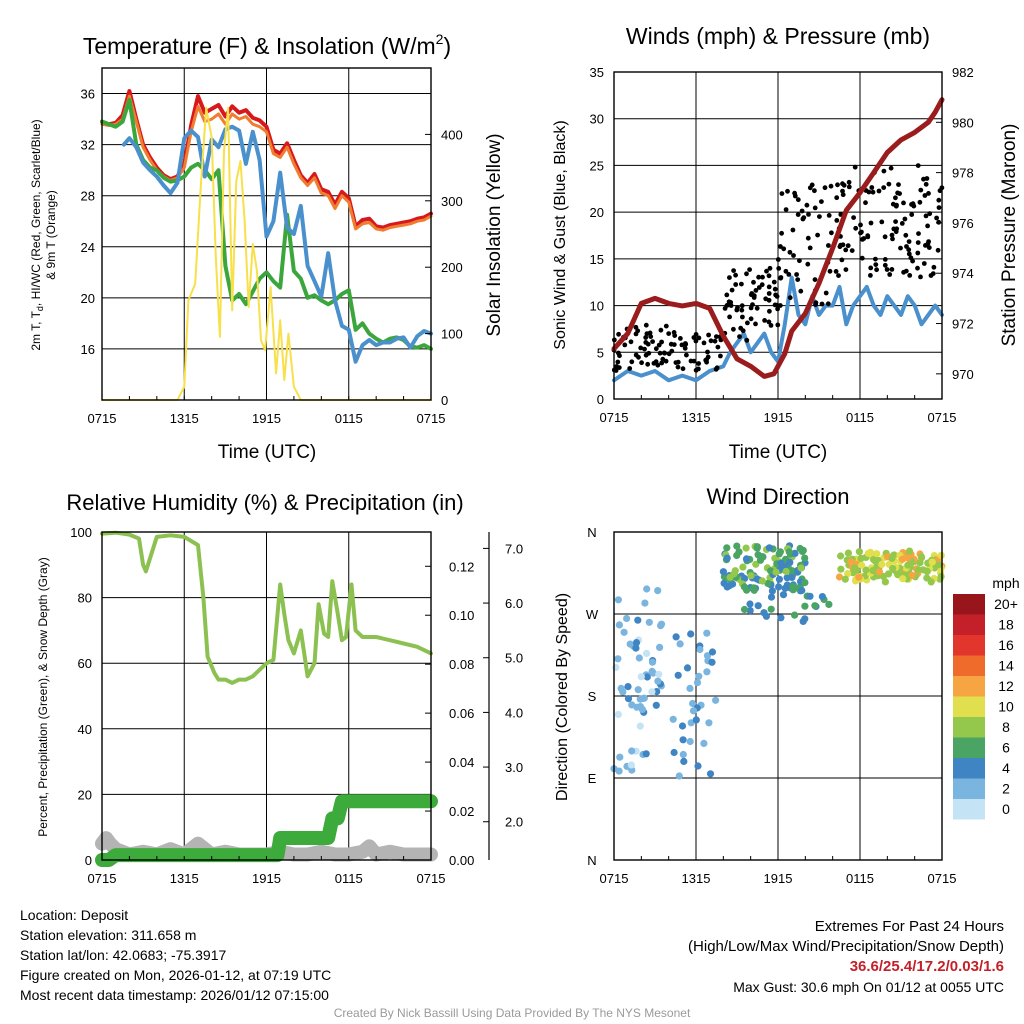  I want to click on dir-x-tick-label: 1915, so click(778, 878).